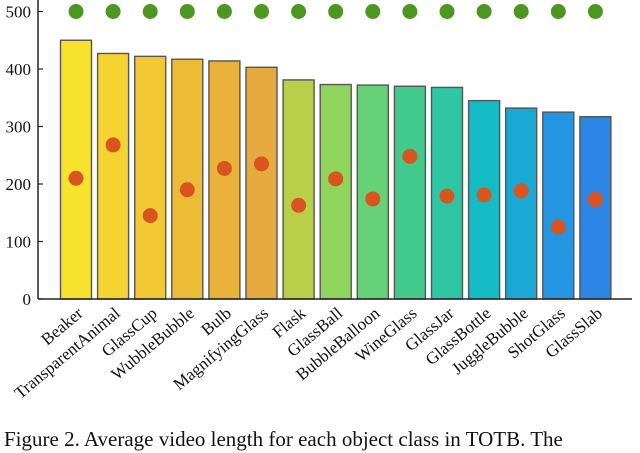  I want to click on y-tick-label: 300, so click(19, 127).